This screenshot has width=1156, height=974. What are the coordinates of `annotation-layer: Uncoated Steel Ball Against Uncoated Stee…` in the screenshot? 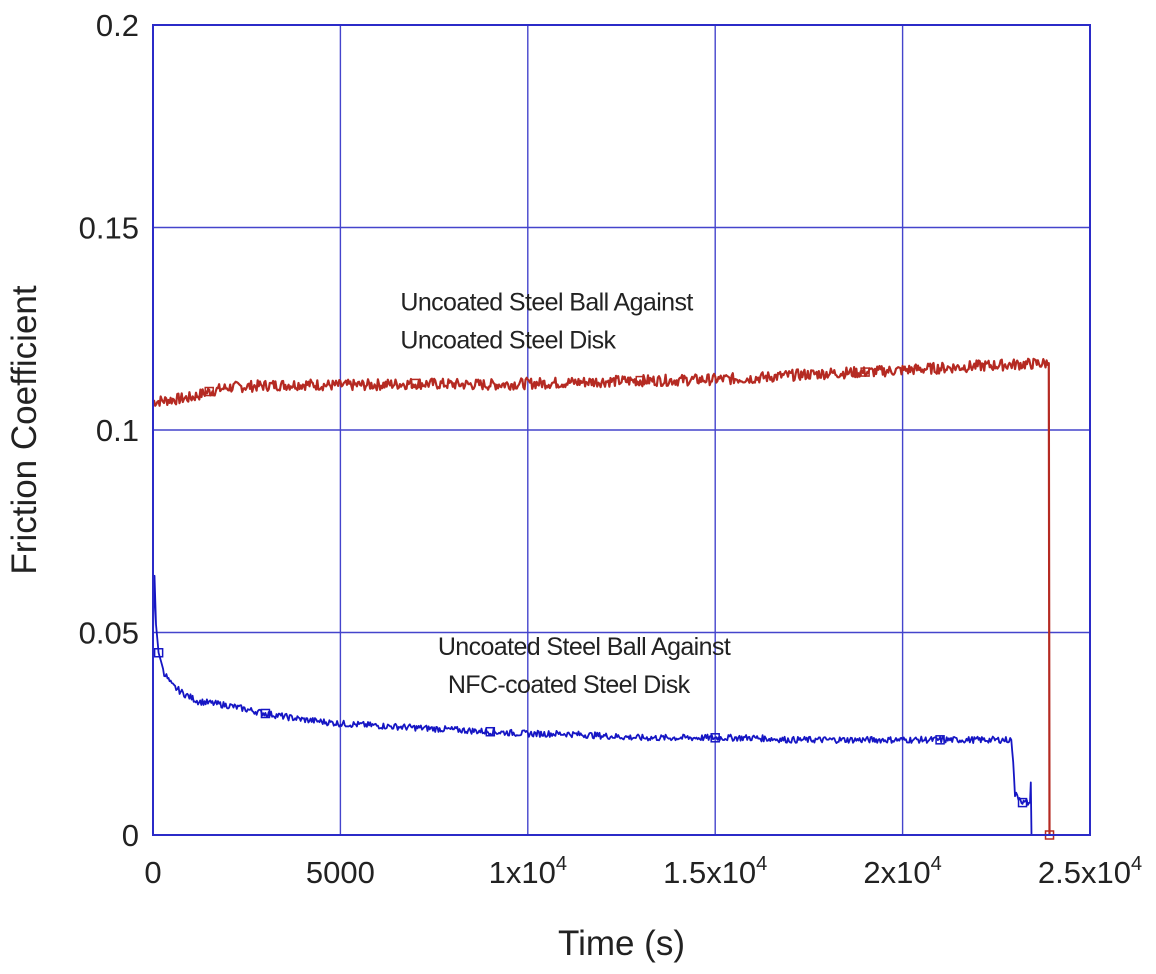 It's located at (565, 494).